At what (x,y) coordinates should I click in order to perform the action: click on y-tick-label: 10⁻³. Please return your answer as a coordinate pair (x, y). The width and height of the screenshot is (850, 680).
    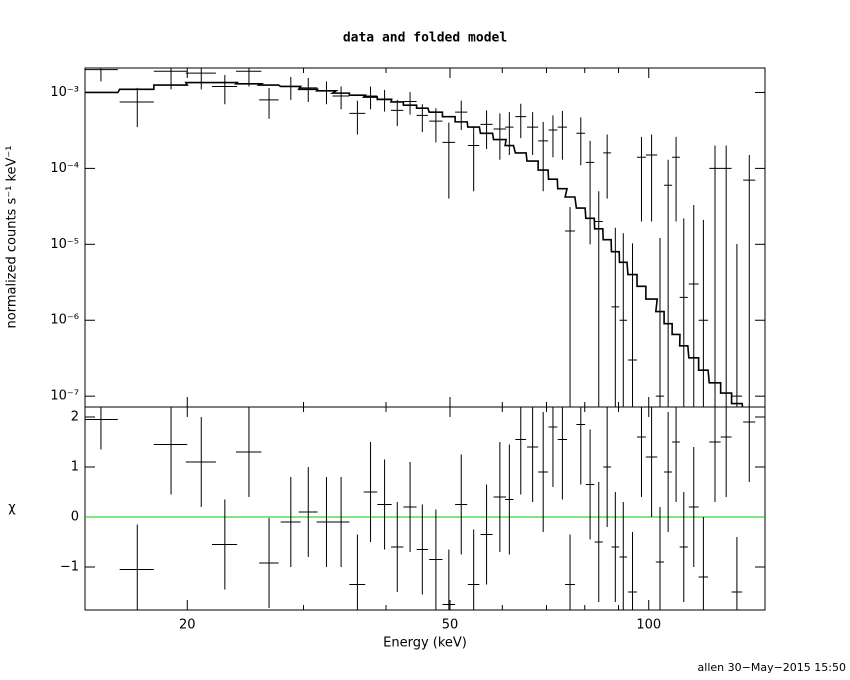
    Looking at the image, I should click on (64, 92).